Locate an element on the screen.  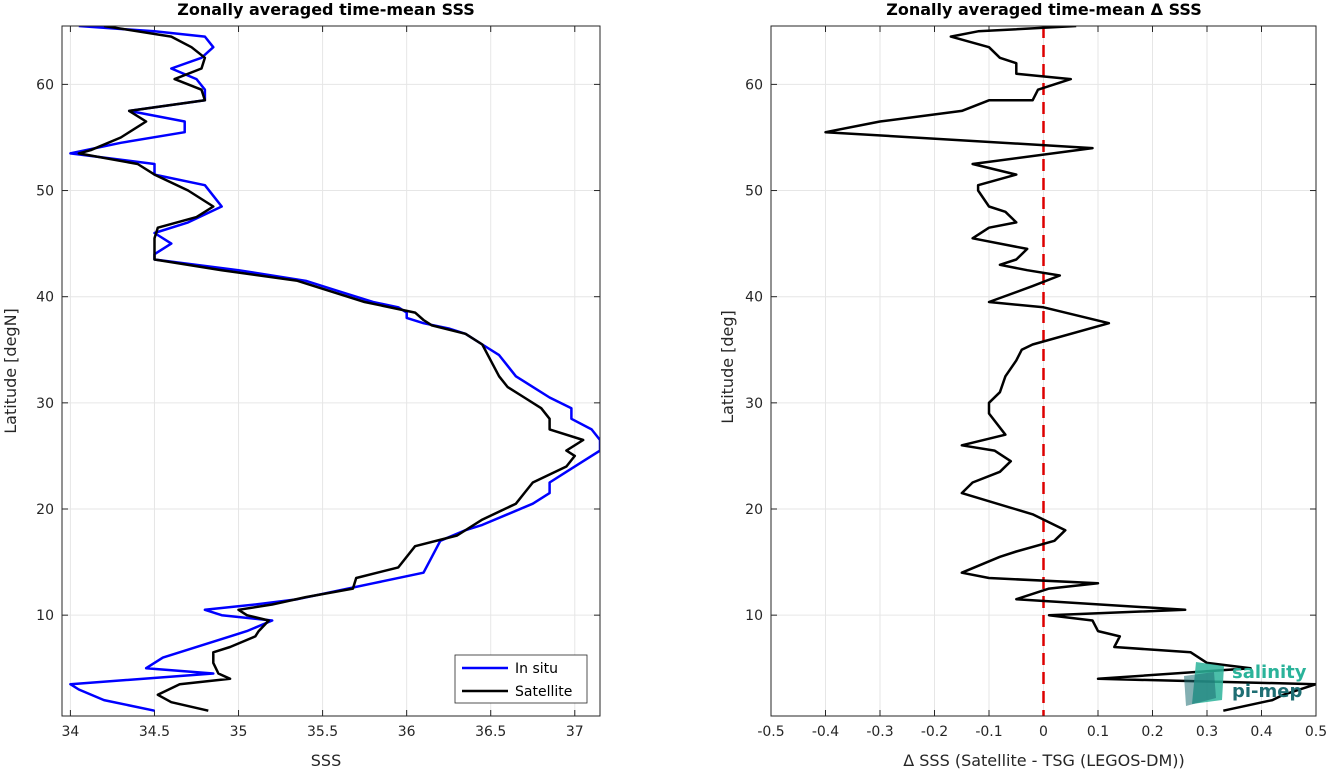
left-y-tick-label: 20 is located at coordinates (45, 510).